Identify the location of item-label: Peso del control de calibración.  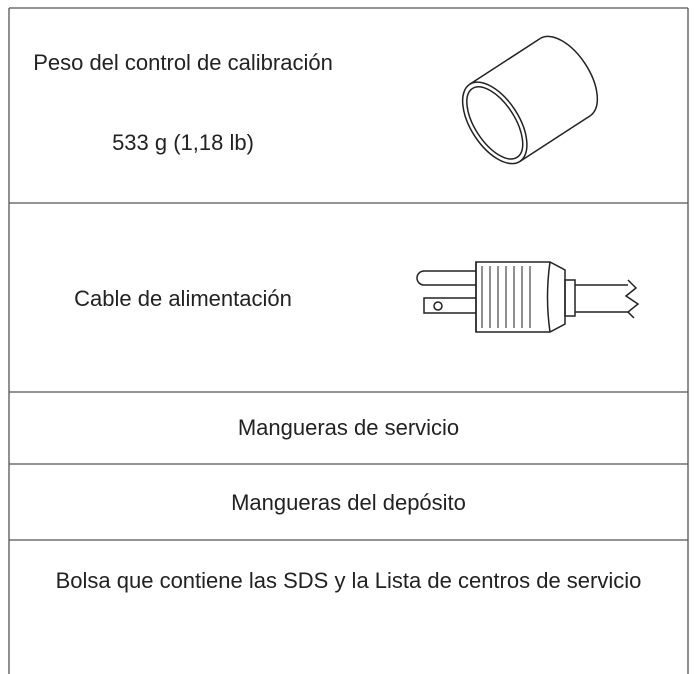
(183, 62).